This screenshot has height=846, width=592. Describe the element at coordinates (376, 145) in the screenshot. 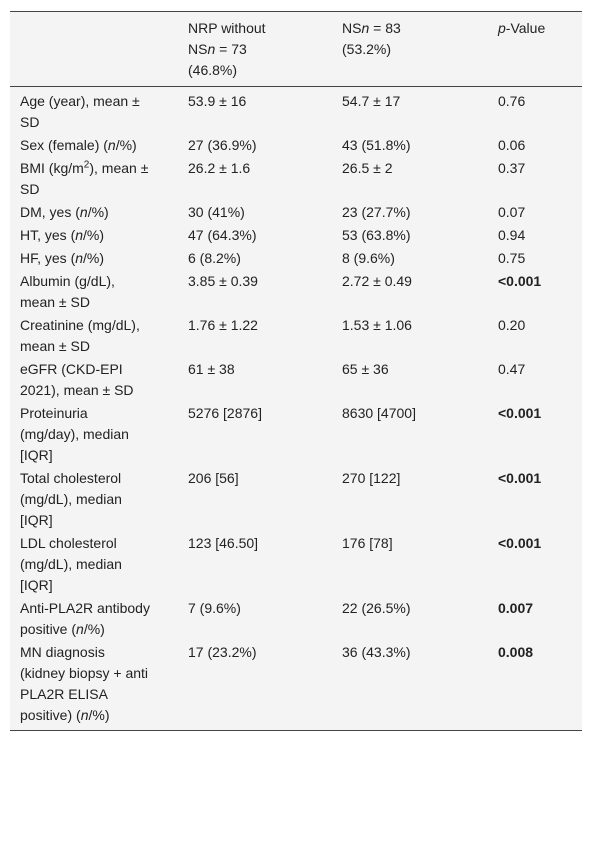

I see `text-run: 43 (51.8%)` at that location.